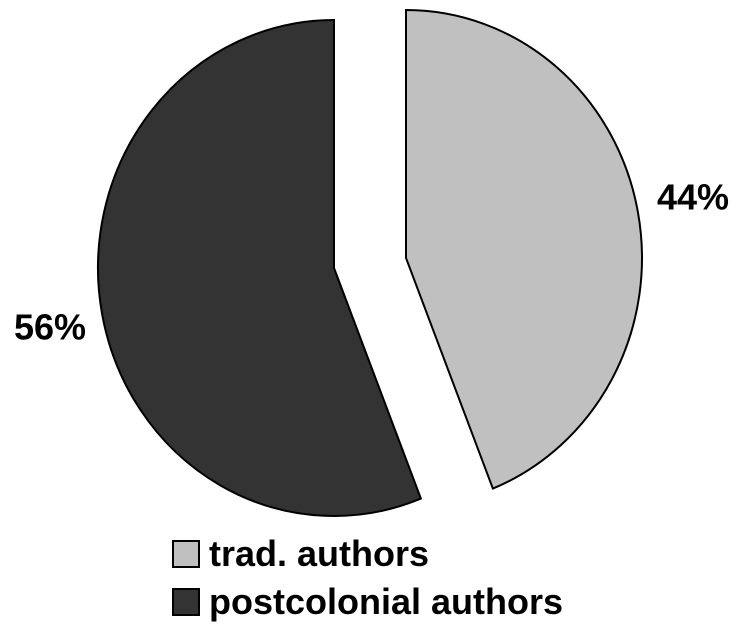  What do you see at coordinates (319, 553) in the screenshot?
I see `legend-label-trad-authors: trad. authors` at bounding box center [319, 553].